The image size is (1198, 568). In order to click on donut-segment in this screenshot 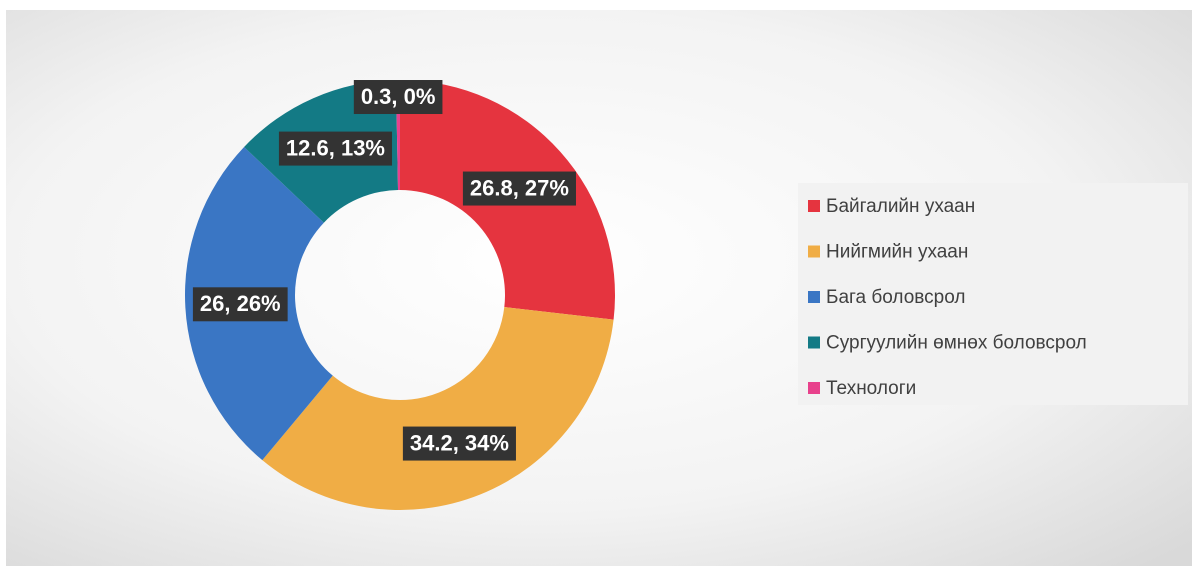, I will do `click(438, 408)`.